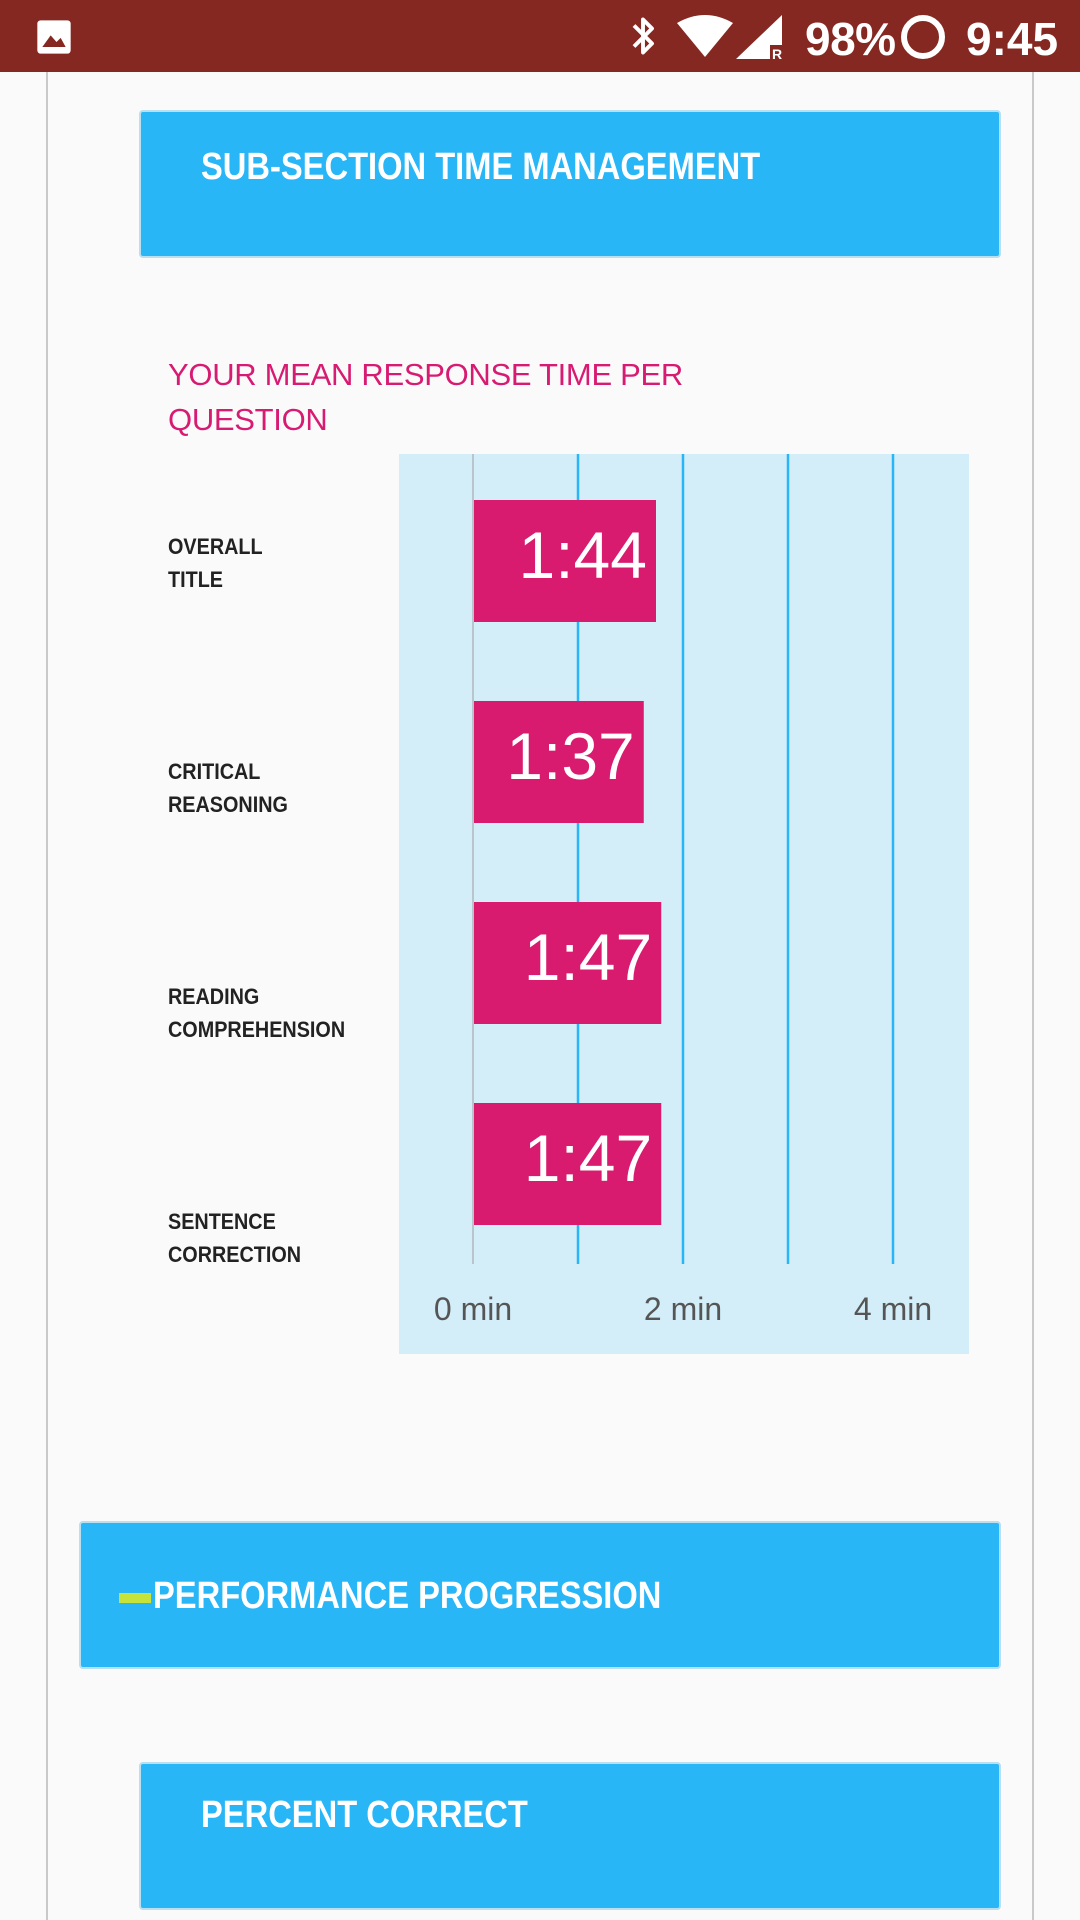  I want to click on signal-icon: R, so click(759, 37).